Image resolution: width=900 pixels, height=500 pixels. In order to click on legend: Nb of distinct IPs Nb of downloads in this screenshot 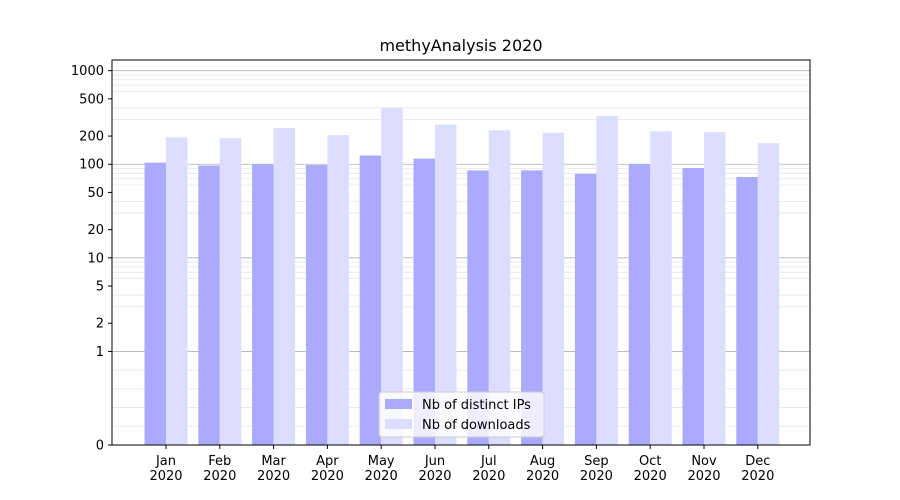, I will do `click(461, 414)`.